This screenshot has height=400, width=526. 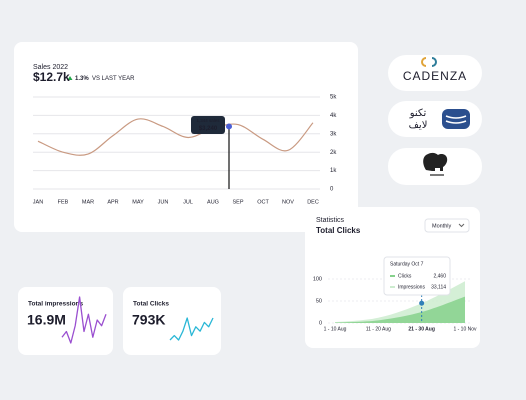 I want to click on x-tick-label: JAN, so click(x=38, y=202).